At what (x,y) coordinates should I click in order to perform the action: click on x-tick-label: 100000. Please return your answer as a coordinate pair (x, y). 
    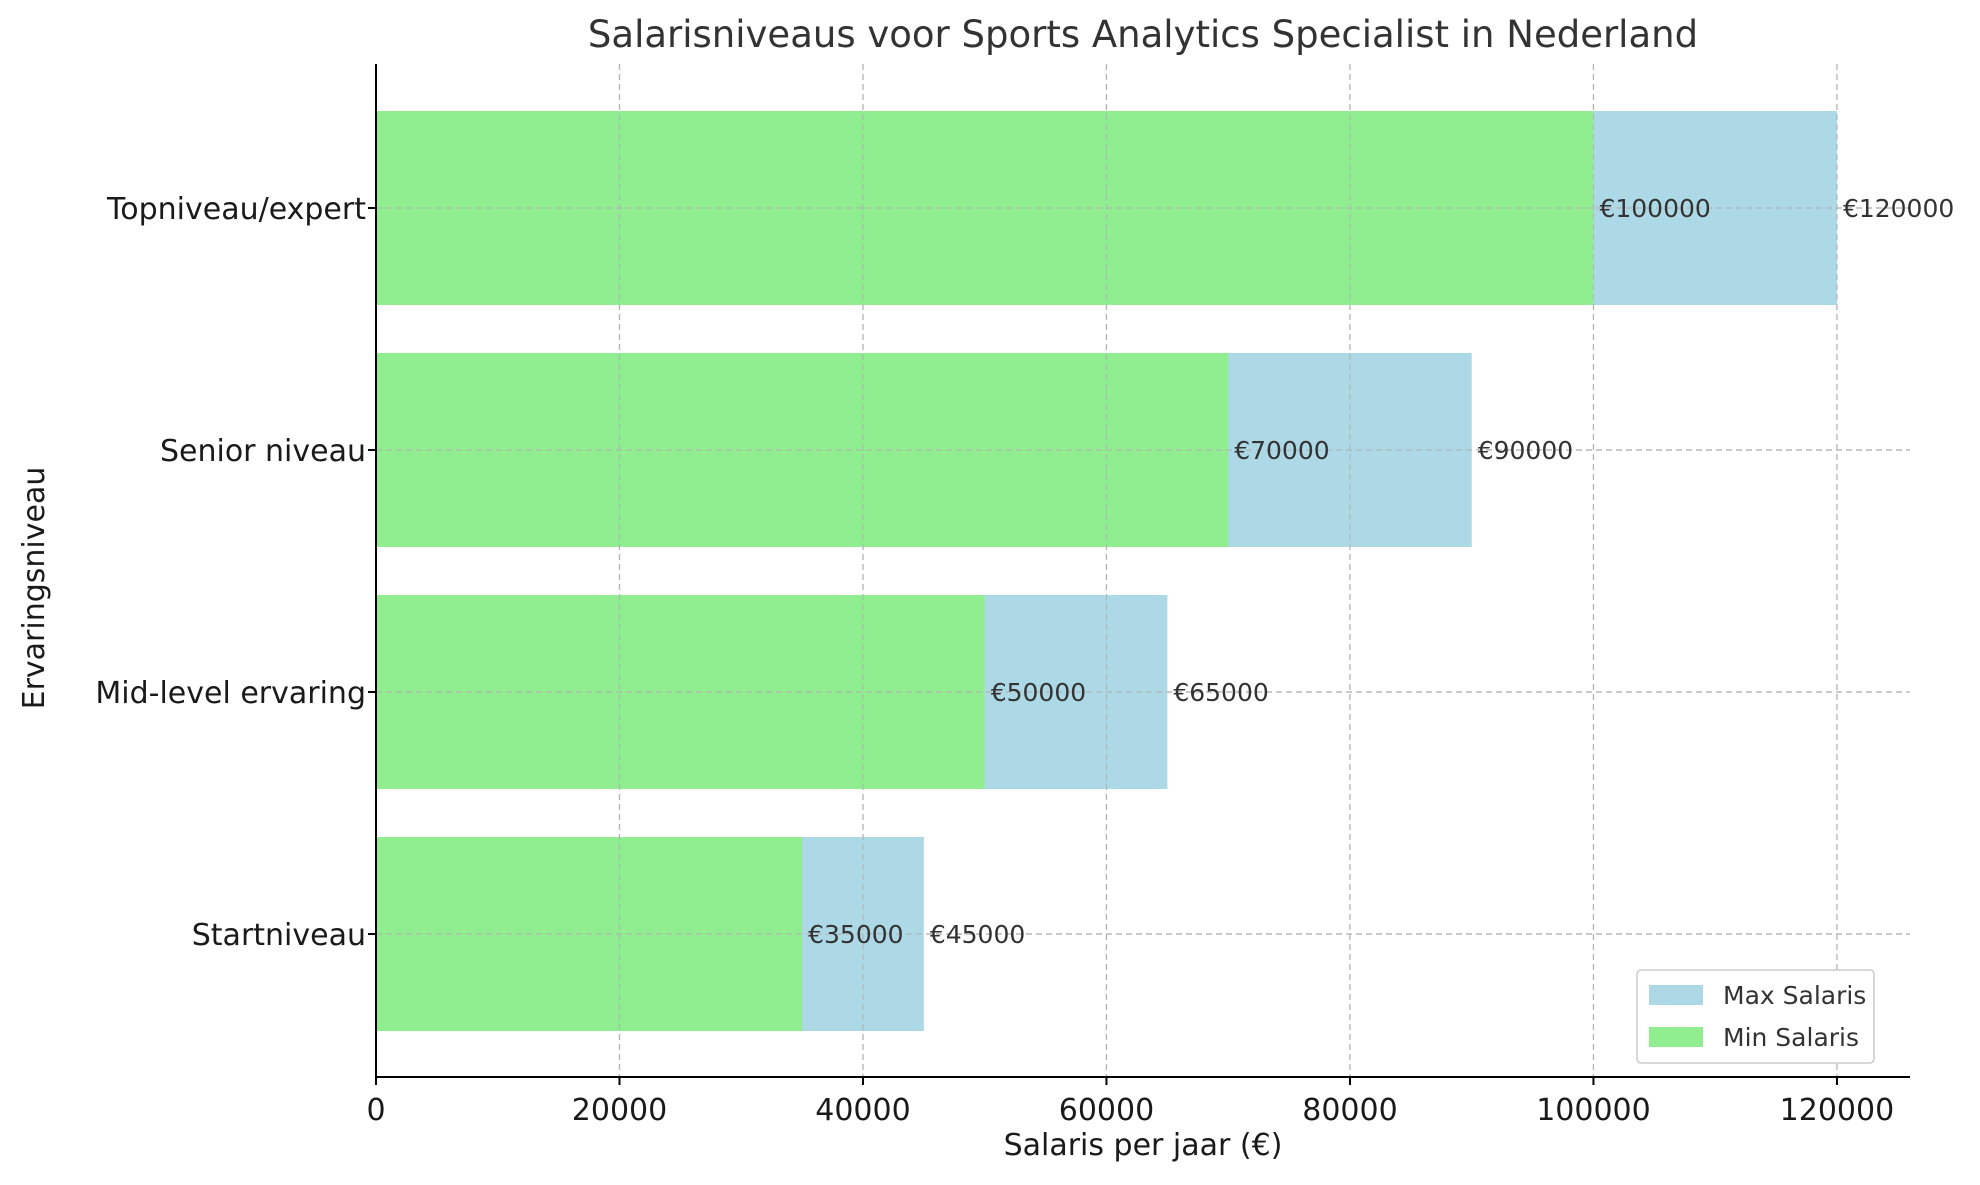
    Looking at the image, I should click on (1593, 1110).